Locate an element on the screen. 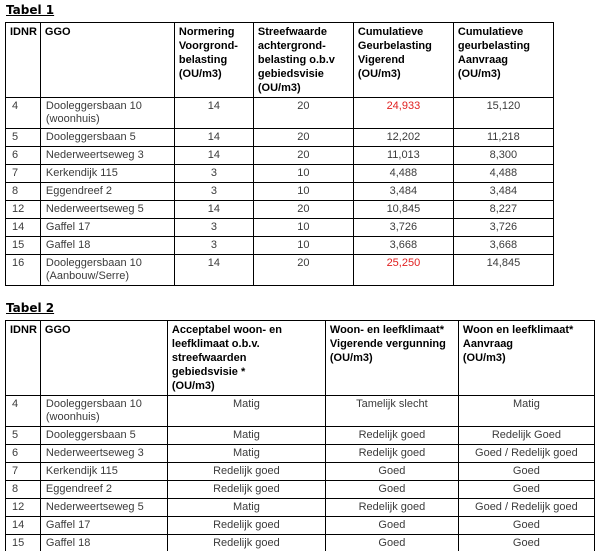  table2-cell-r2-c4: Goed / Redelijk goed is located at coordinates (526, 453).